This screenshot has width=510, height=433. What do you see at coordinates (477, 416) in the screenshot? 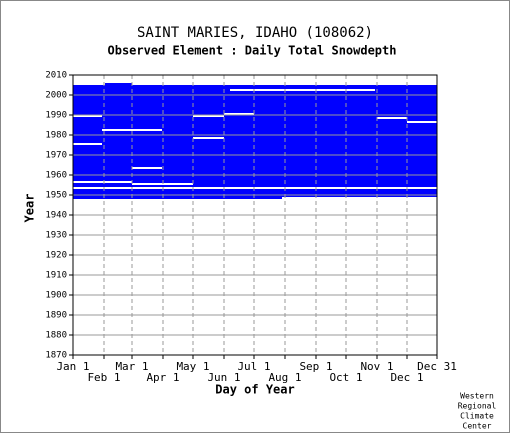
I see `credit: Climate` at bounding box center [477, 416].